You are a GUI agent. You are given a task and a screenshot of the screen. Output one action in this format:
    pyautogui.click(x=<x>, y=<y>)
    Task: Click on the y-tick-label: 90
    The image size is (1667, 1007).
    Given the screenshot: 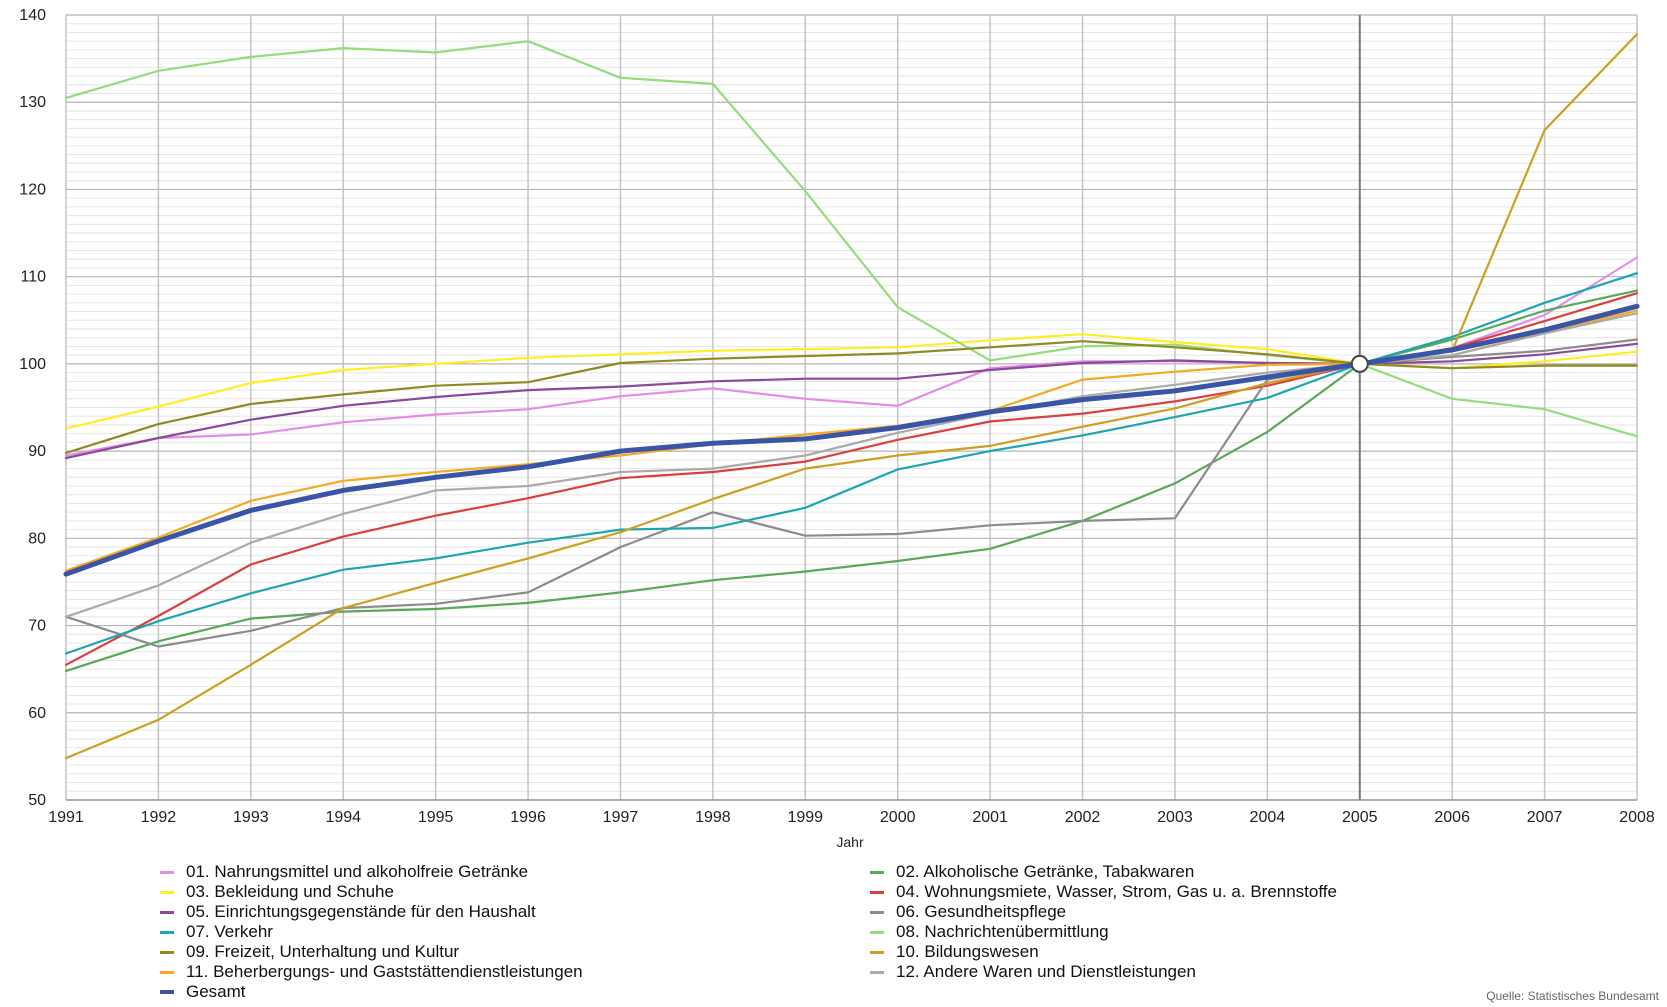 What is the action you would take?
    pyautogui.click(x=37, y=451)
    